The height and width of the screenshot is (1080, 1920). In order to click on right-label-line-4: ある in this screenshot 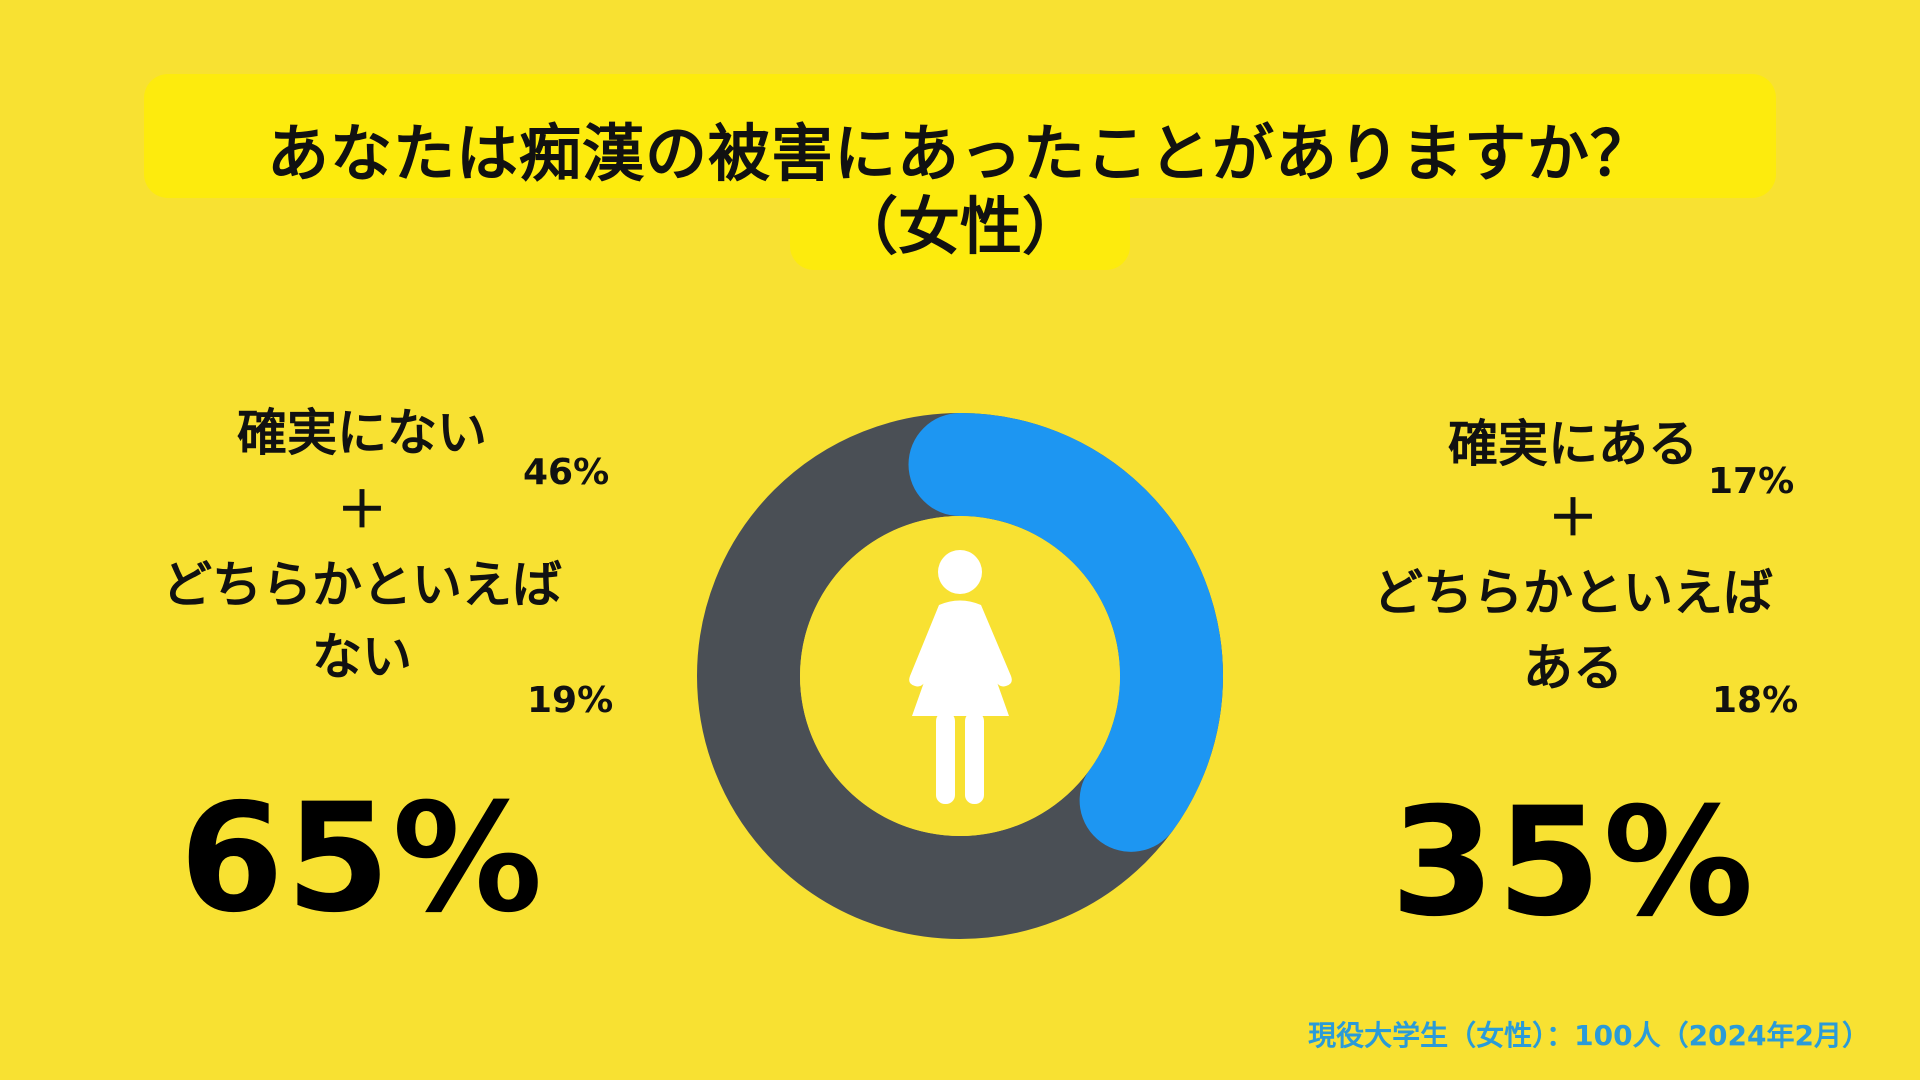, I will do `click(1573, 668)`.